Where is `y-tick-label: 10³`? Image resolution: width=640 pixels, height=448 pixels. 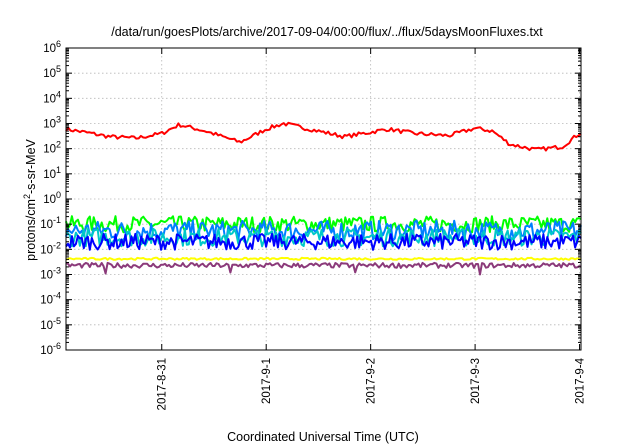 y-tick-label: 10³ is located at coordinates (52, 123).